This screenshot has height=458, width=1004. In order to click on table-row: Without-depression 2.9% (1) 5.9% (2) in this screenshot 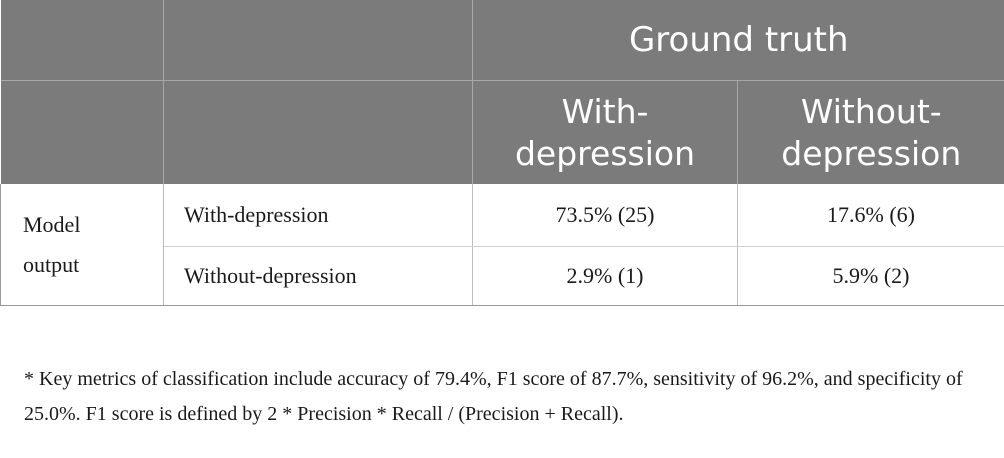, I will do `click(502, 276)`.